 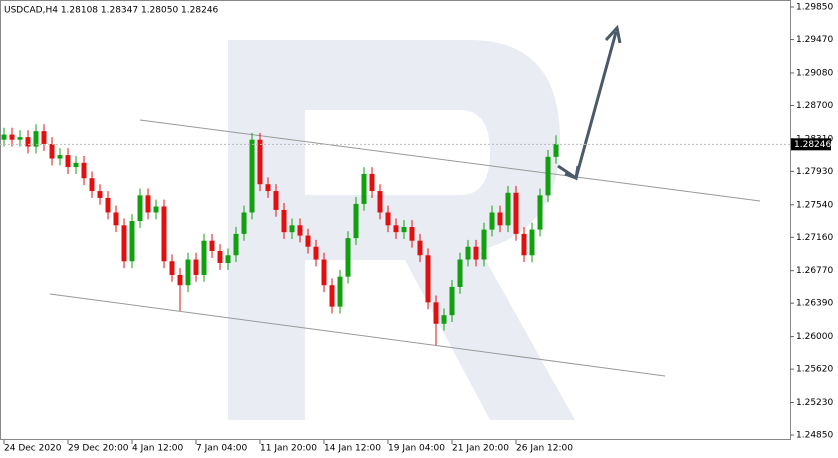 I want to click on y-tick-label: 1.27540, so click(x=814, y=205).